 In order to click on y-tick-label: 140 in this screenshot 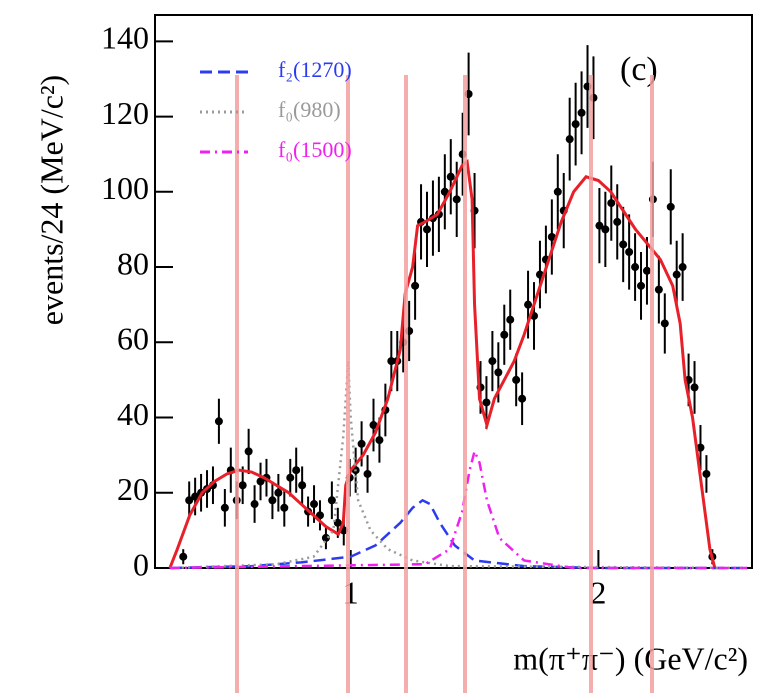, I will do `click(125, 38)`.